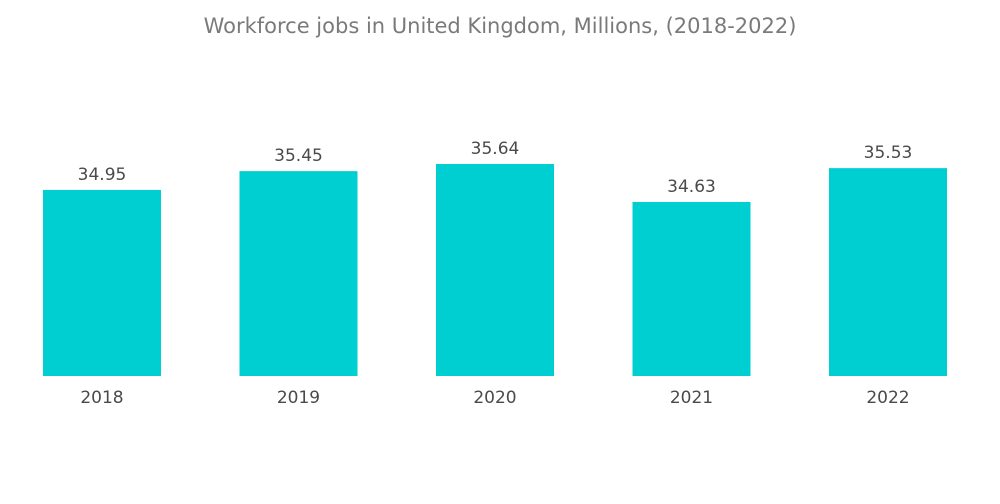 The image size is (1000, 504). What do you see at coordinates (102, 282) in the screenshot?
I see `bar-2018` at bounding box center [102, 282].